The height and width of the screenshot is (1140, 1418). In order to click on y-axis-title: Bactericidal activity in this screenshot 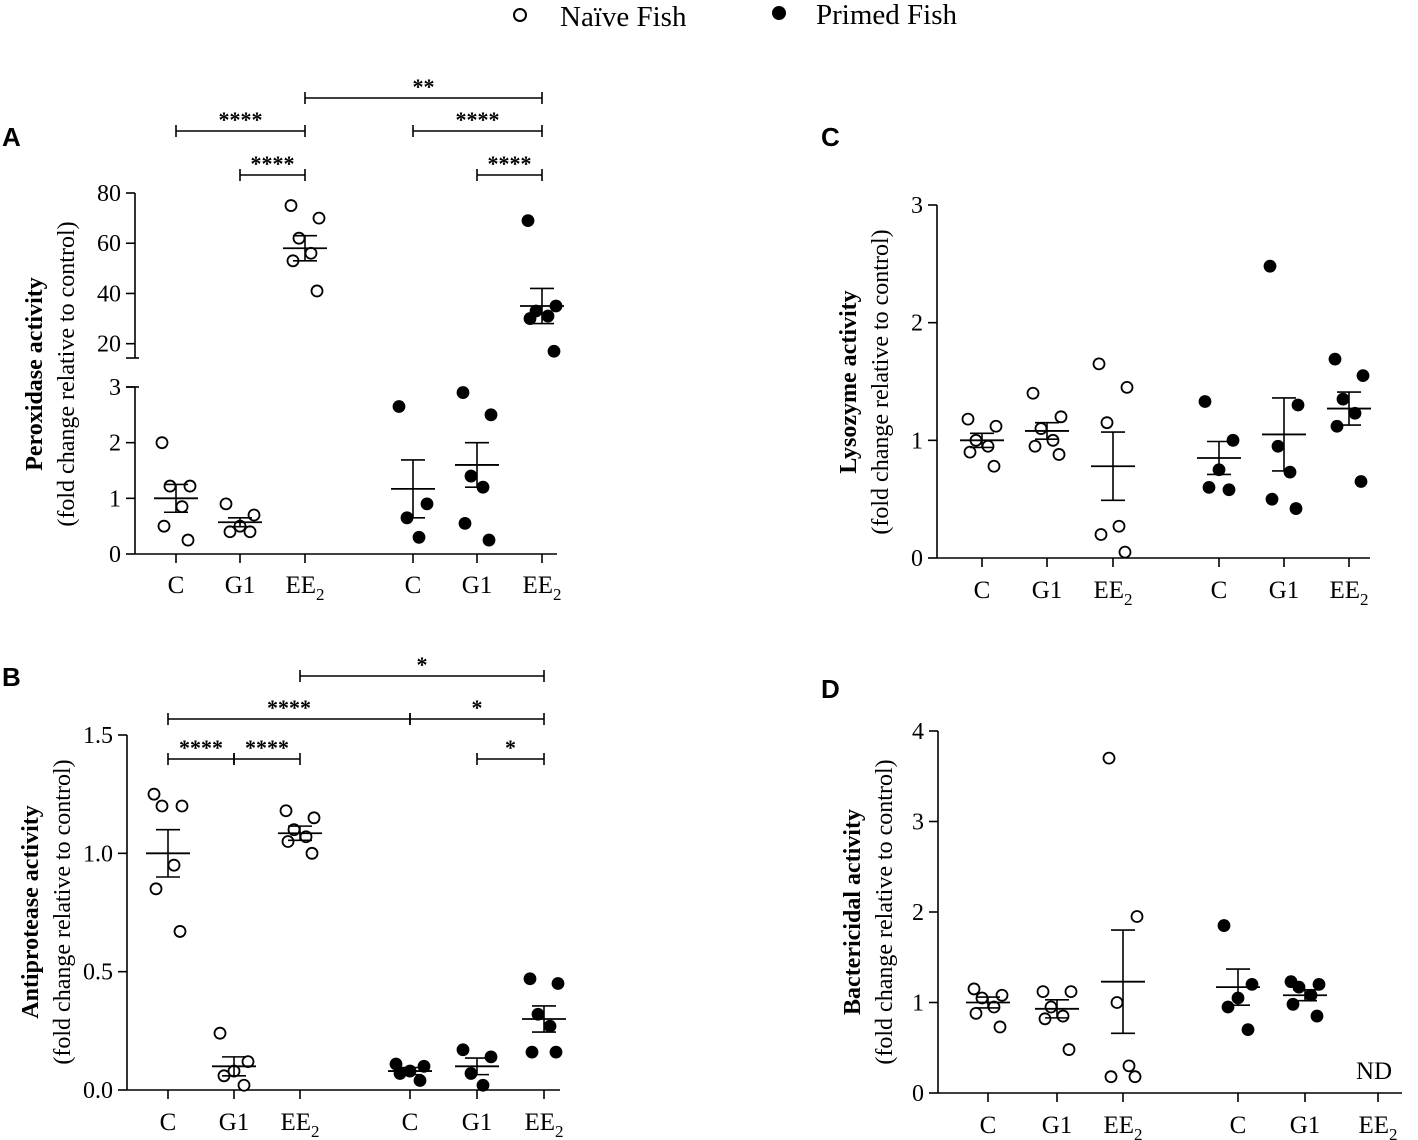, I will do `click(853, 912)`.